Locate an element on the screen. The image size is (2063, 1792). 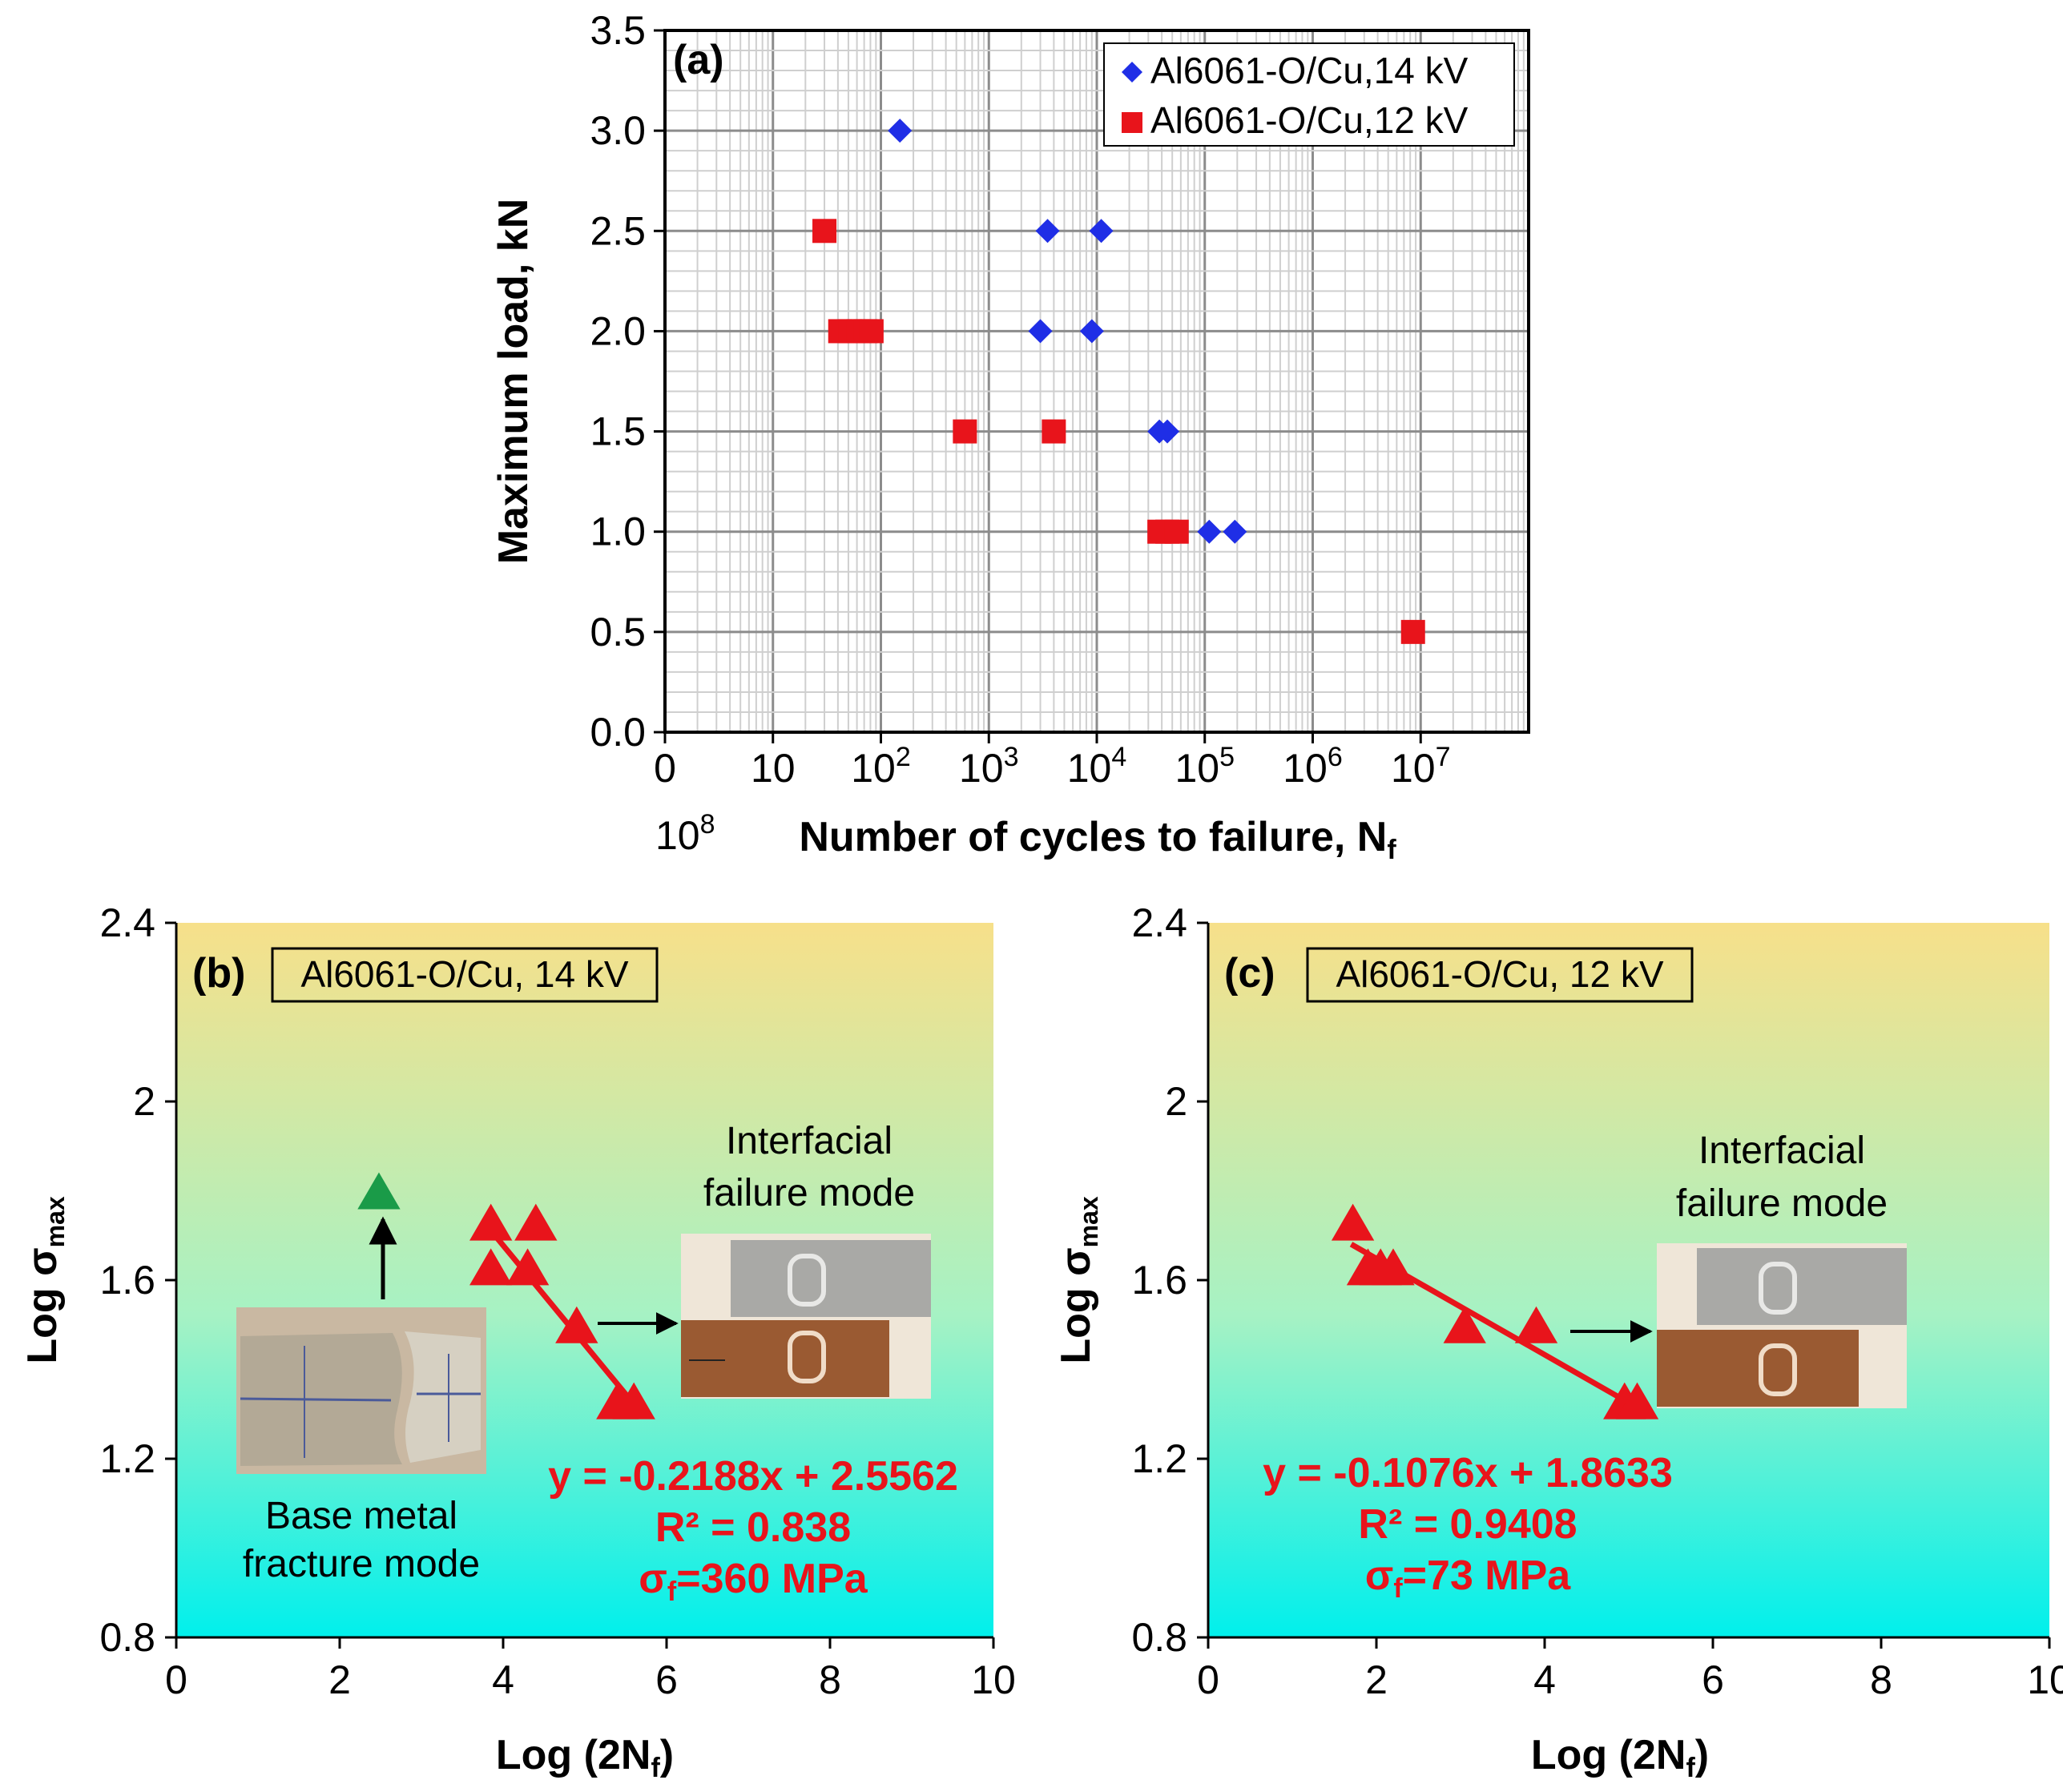
legend-box is located at coordinates (1309, 94).